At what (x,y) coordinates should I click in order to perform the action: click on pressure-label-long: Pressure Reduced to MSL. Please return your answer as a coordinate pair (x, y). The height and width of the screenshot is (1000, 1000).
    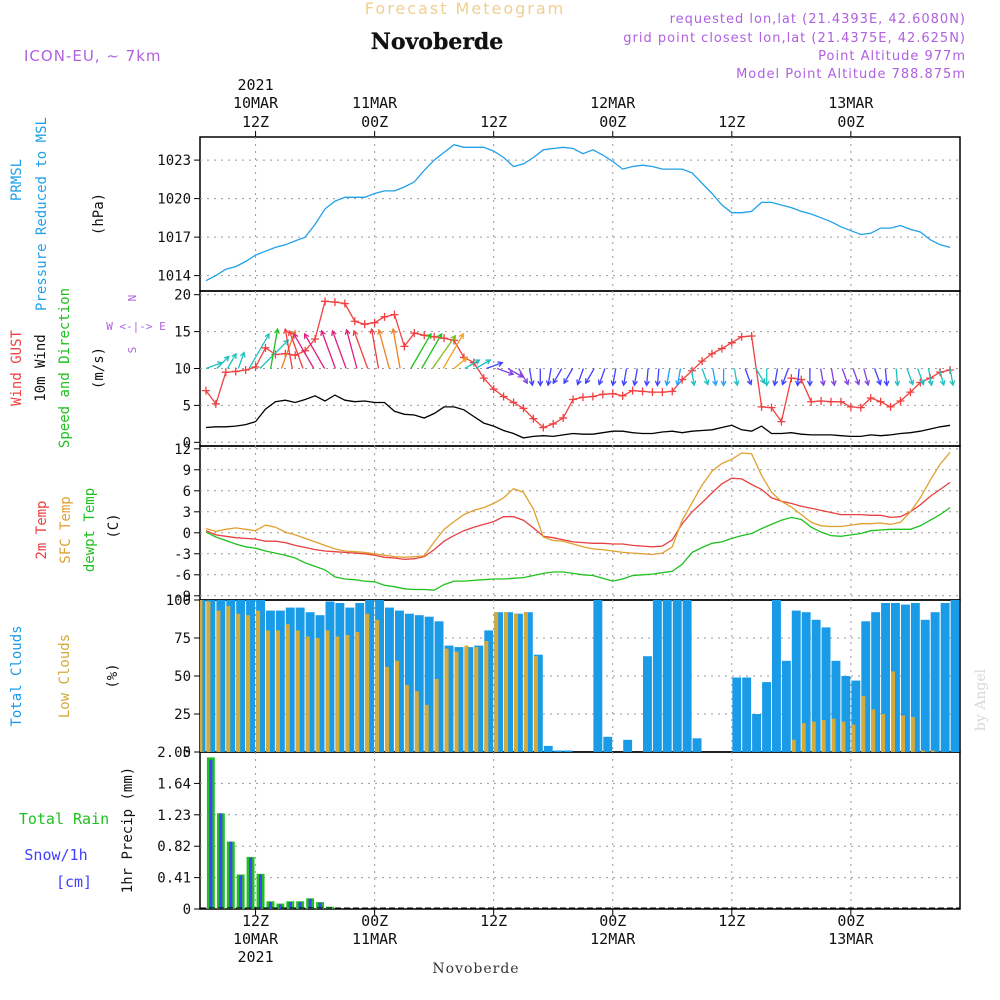
    Looking at the image, I should click on (42, 214).